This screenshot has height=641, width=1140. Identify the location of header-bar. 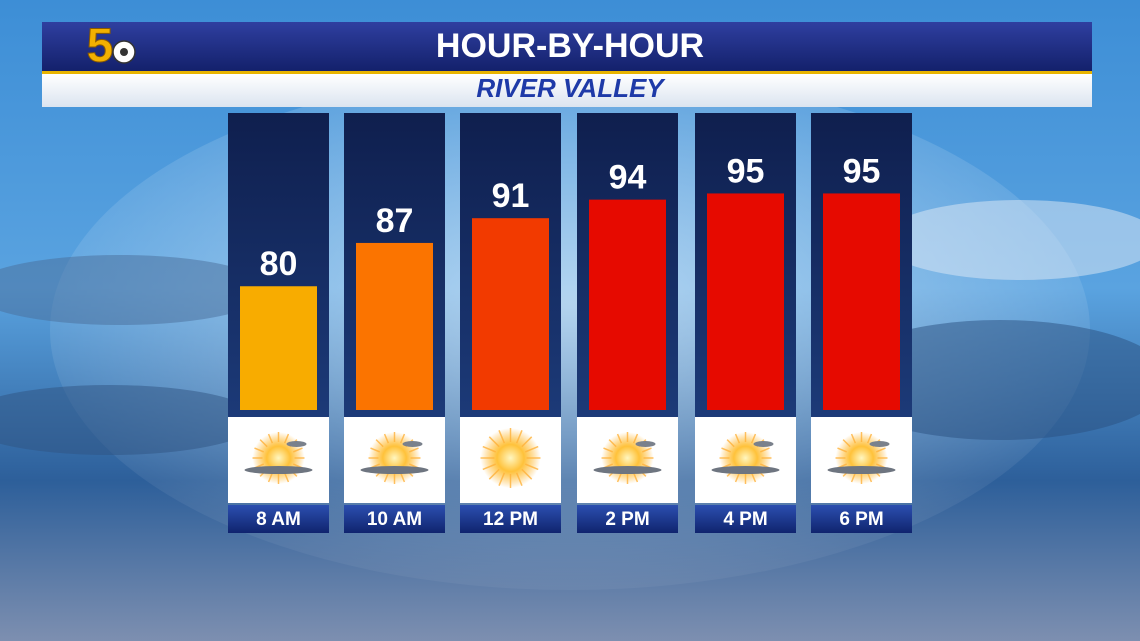
(567, 47).